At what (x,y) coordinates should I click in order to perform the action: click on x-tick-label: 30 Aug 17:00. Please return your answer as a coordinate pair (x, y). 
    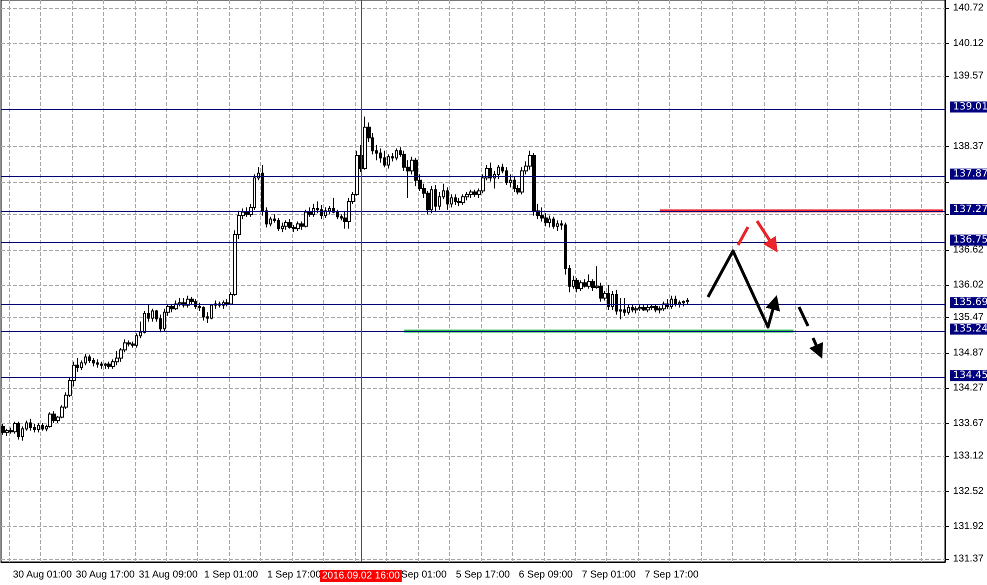
    Looking at the image, I should click on (106, 575).